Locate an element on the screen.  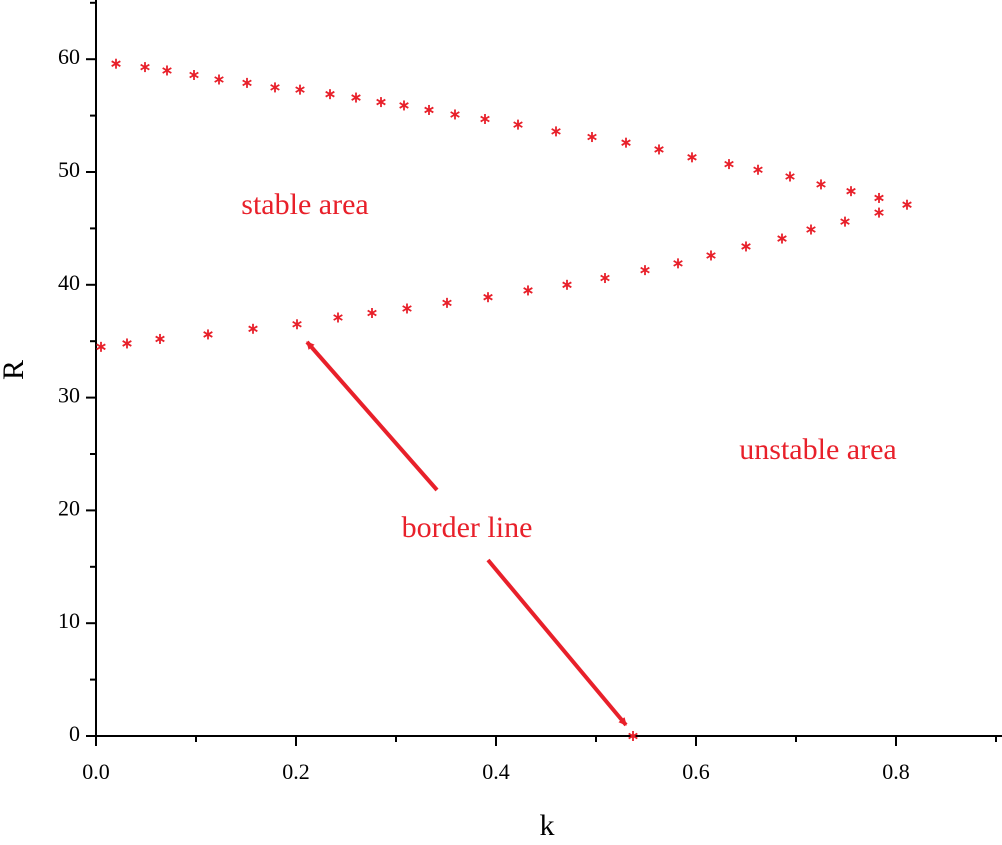
annotation: stable area is located at coordinates (304, 204).